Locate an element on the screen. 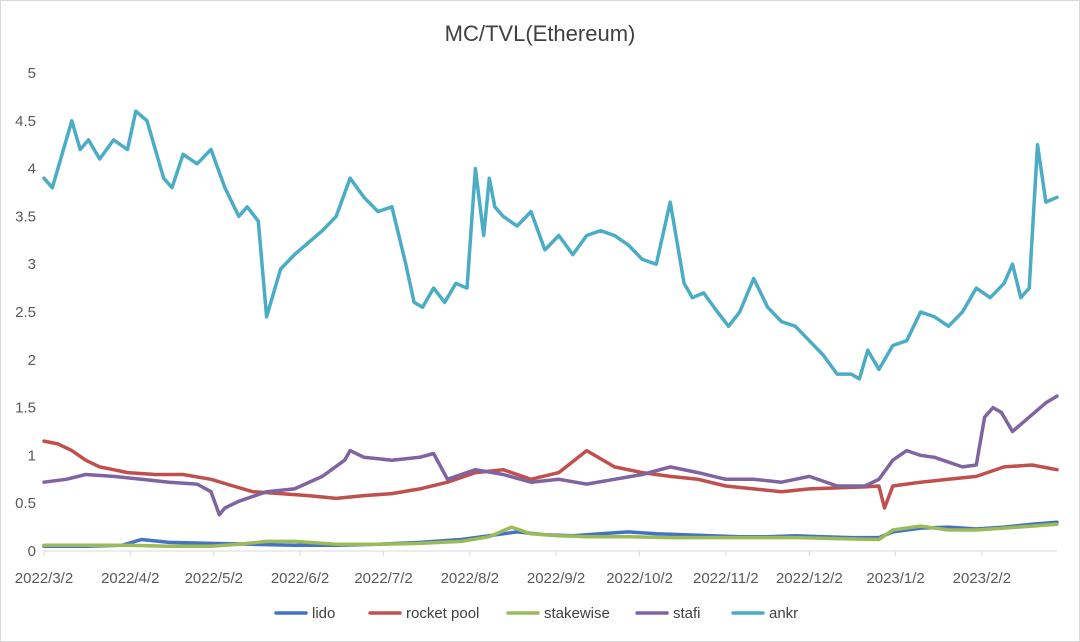 This screenshot has height=642, width=1080. x-tick-label: 2023/1/2 is located at coordinates (895, 578).